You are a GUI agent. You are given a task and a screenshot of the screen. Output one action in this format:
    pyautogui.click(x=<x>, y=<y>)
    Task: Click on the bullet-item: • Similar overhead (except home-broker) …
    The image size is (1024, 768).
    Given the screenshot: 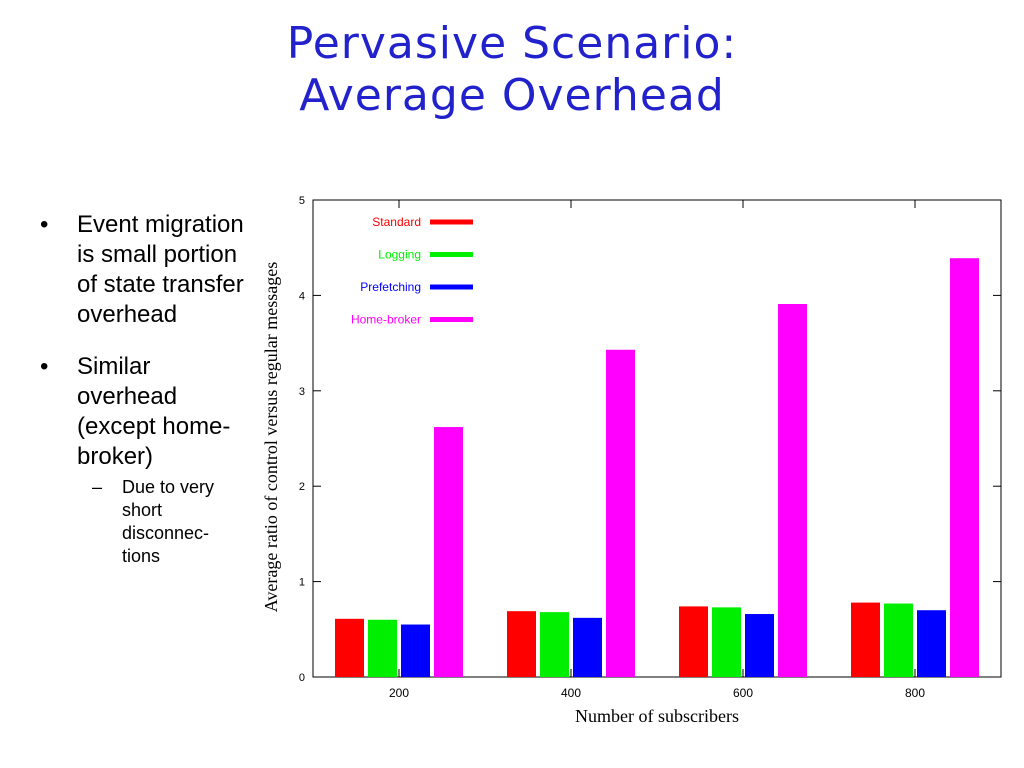 What is the action you would take?
    pyautogui.click(x=142, y=460)
    